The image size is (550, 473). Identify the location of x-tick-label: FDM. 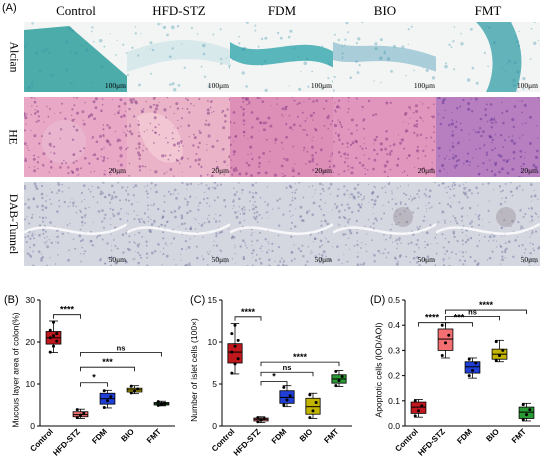
(464, 436).